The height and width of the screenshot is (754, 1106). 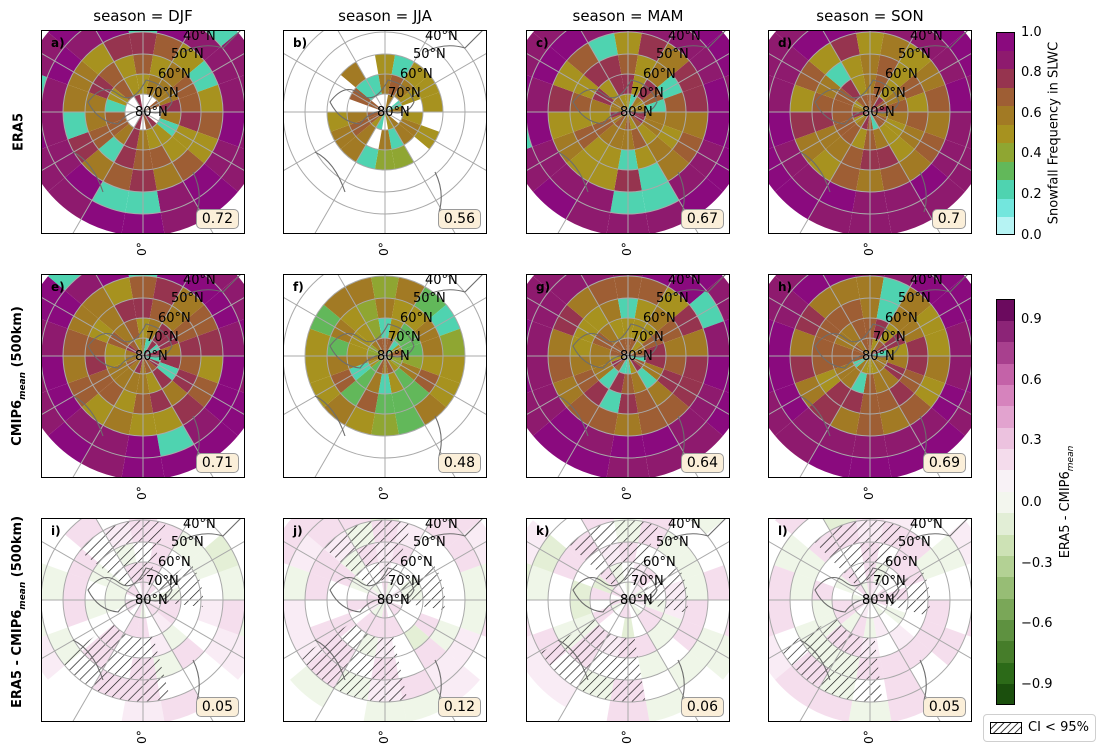 I want to click on panel-label: c), so click(x=542, y=43).